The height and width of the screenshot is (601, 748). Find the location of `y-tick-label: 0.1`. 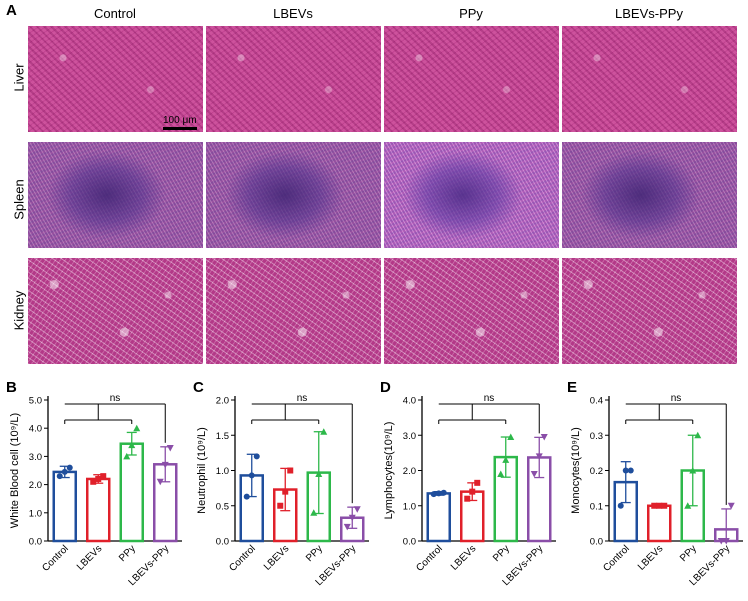

y-tick-label: 0.1 is located at coordinates (596, 506).